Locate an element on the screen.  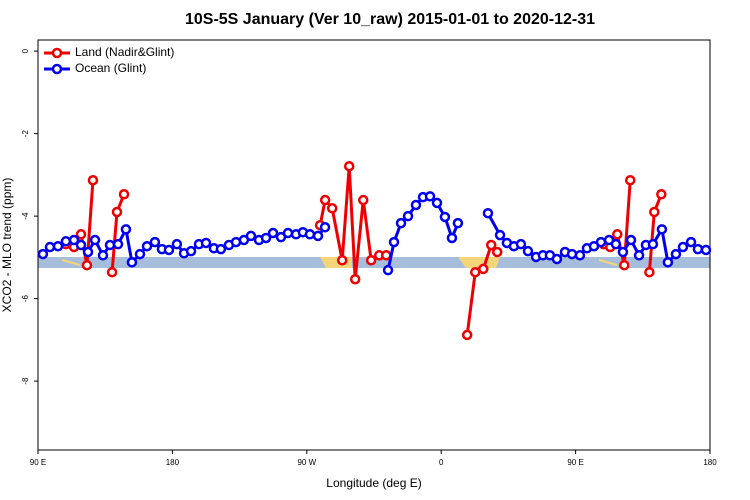
x-tick-label: 0 is located at coordinates (441, 462).